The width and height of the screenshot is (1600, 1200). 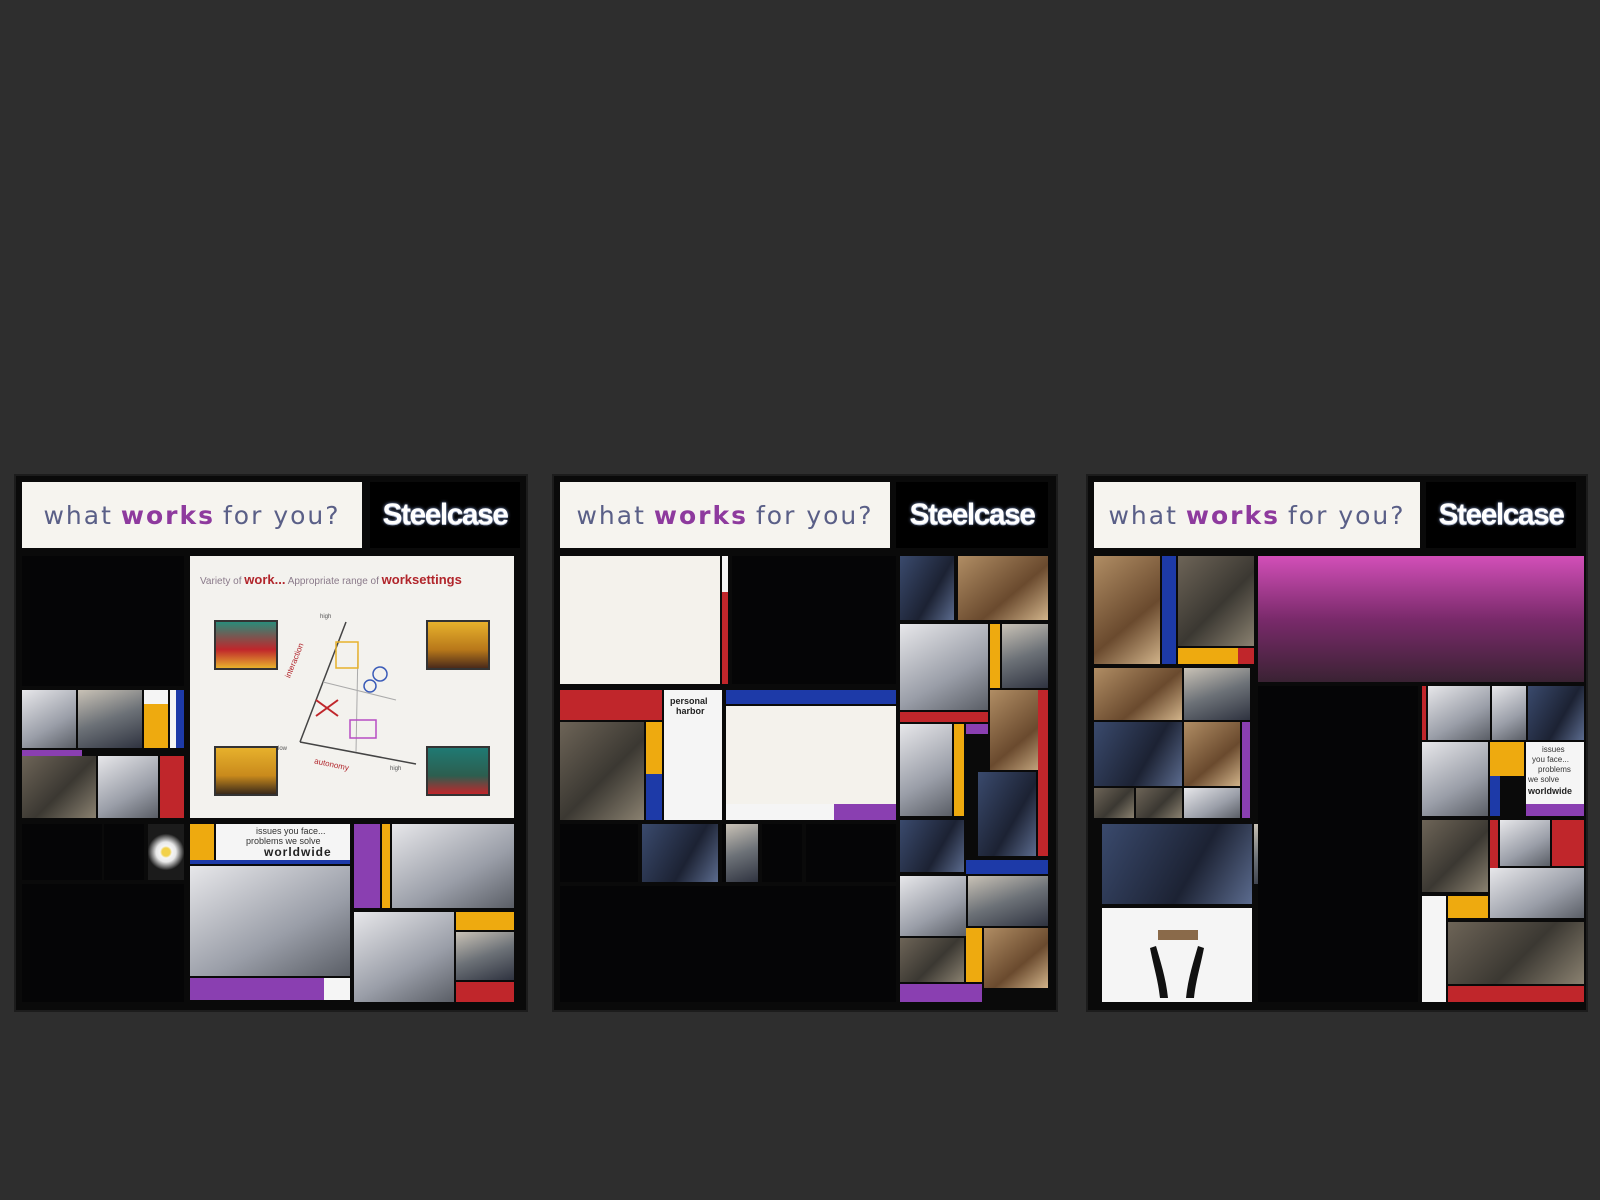 I want to click on callout-worldwide: worldwide, so click(x=298, y=852).